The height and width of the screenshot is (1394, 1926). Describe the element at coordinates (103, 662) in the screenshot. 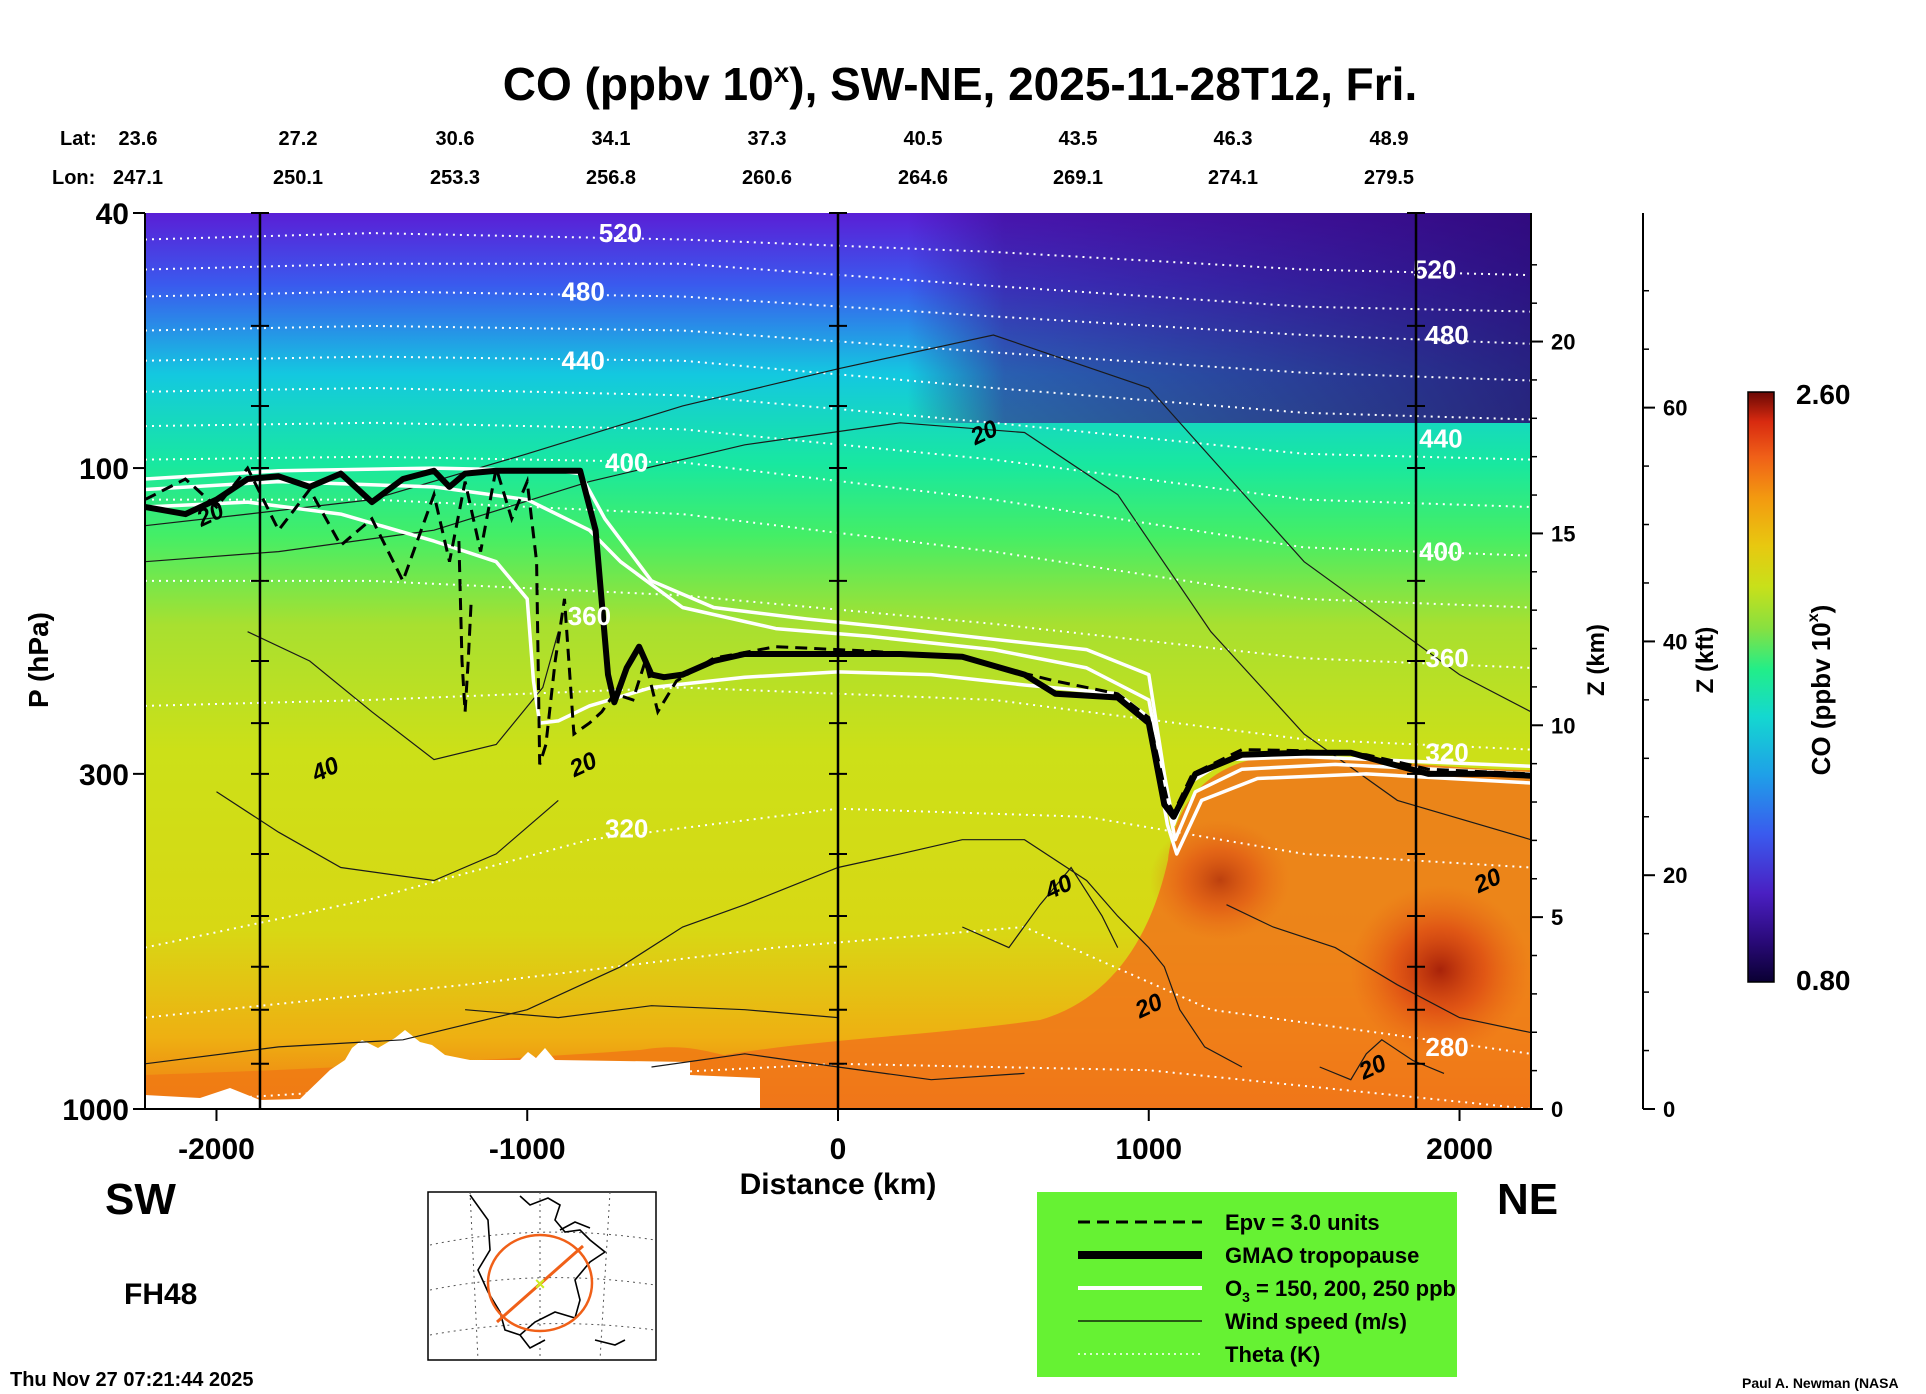

I see `y-axis: 40 100 300 1000` at that location.